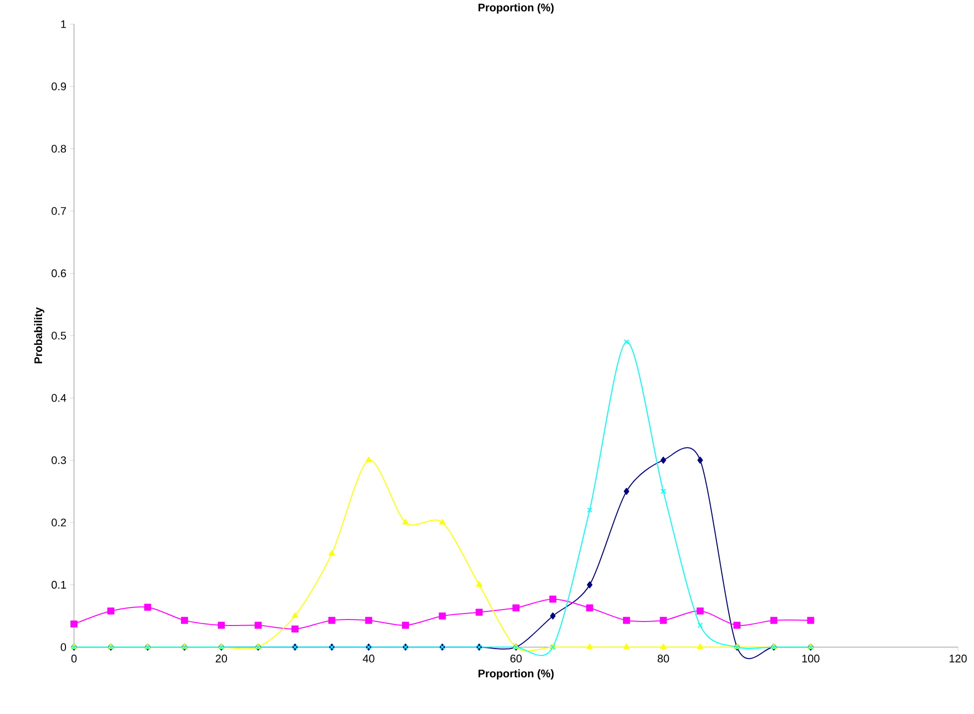 The height and width of the screenshot is (714, 974). What do you see at coordinates (368, 658) in the screenshot?
I see `x-tick-label: 40` at bounding box center [368, 658].